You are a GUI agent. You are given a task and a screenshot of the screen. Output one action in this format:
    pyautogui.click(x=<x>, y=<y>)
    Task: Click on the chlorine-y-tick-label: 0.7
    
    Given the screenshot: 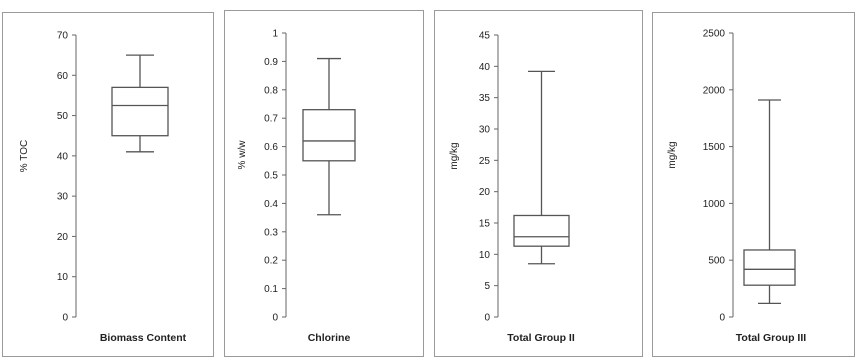 What is the action you would take?
    pyautogui.click(x=271, y=119)
    